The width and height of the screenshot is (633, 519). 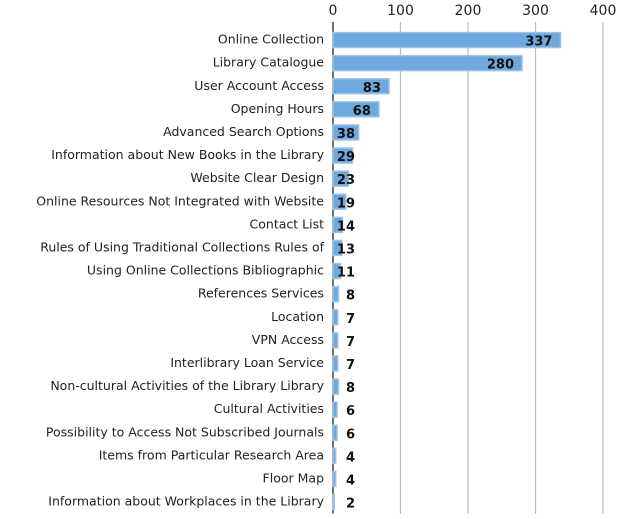 What do you see at coordinates (346, 226) in the screenshot?
I see `value-label: 14` at bounding box center [346, 226].